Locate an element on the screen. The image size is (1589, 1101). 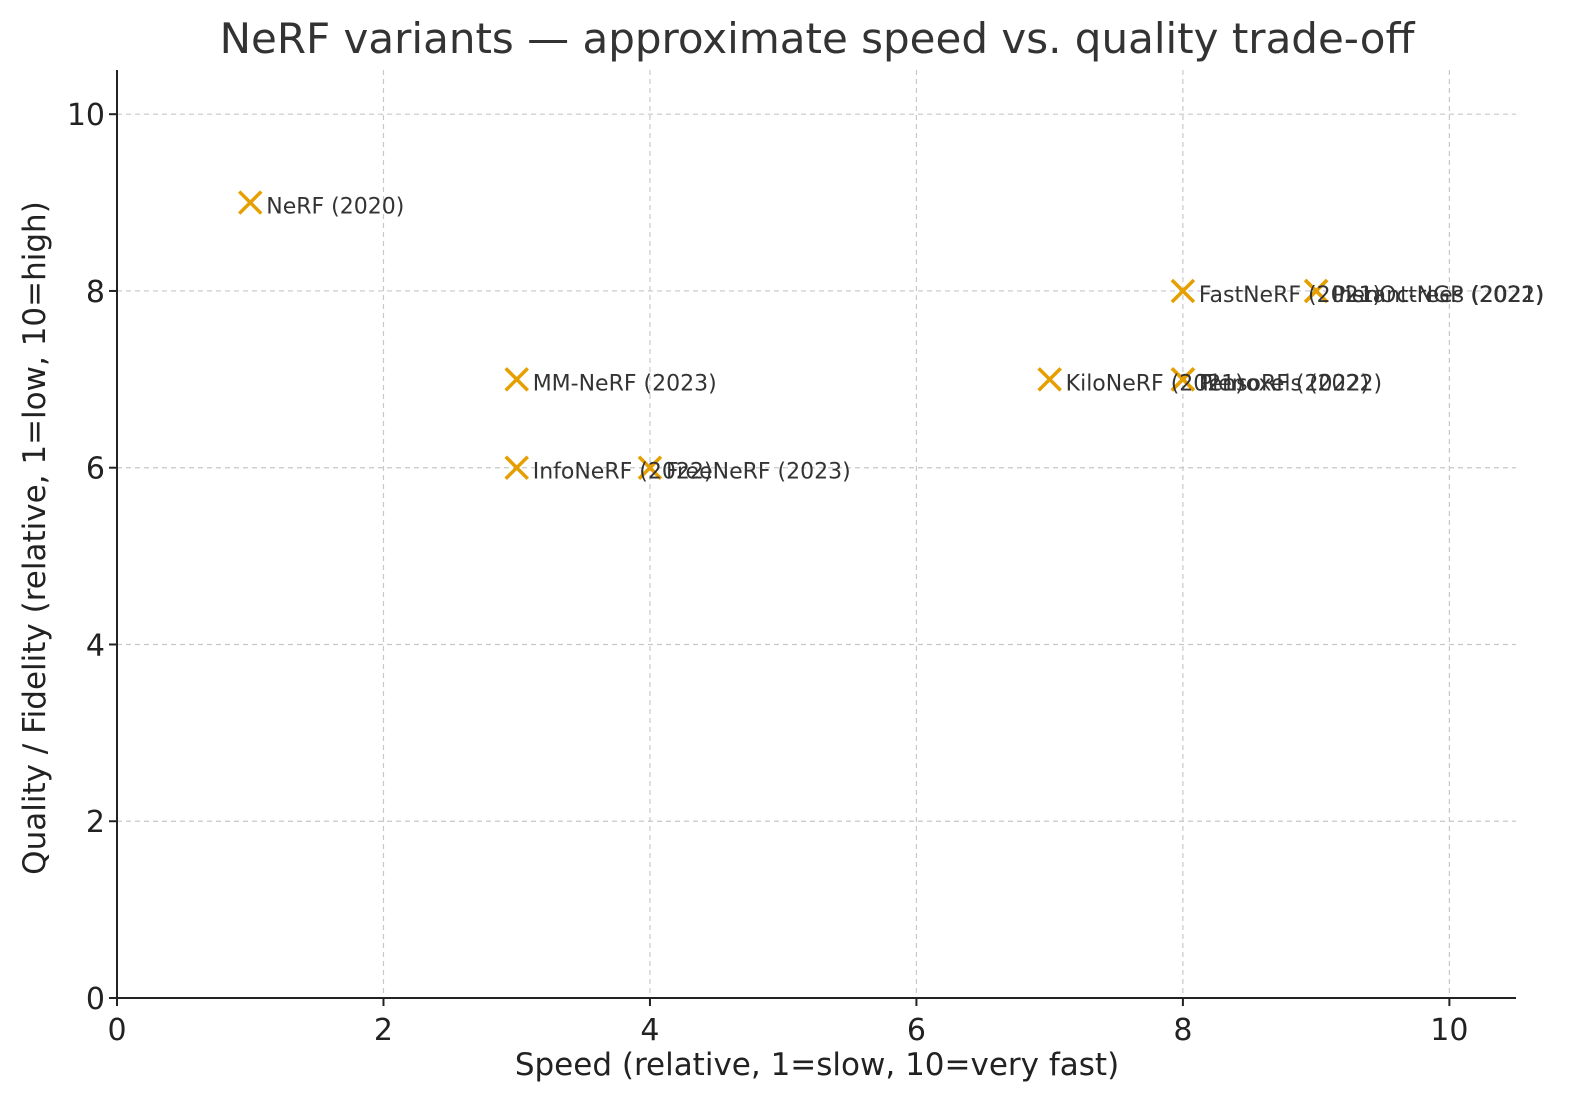
y-tick-label: 0 is located at coordinates (95, 999).